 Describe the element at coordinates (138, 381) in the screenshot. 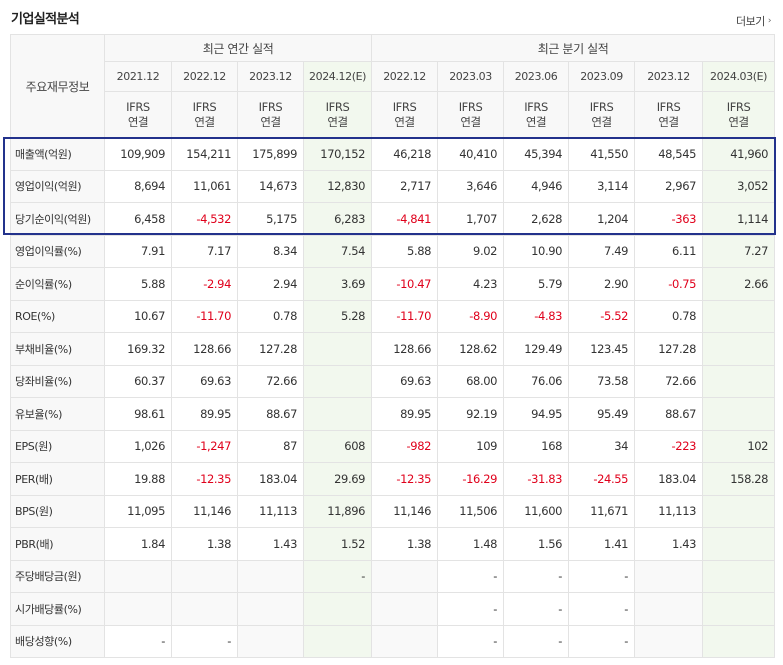

I see `table-cell: 60.37` at that location.